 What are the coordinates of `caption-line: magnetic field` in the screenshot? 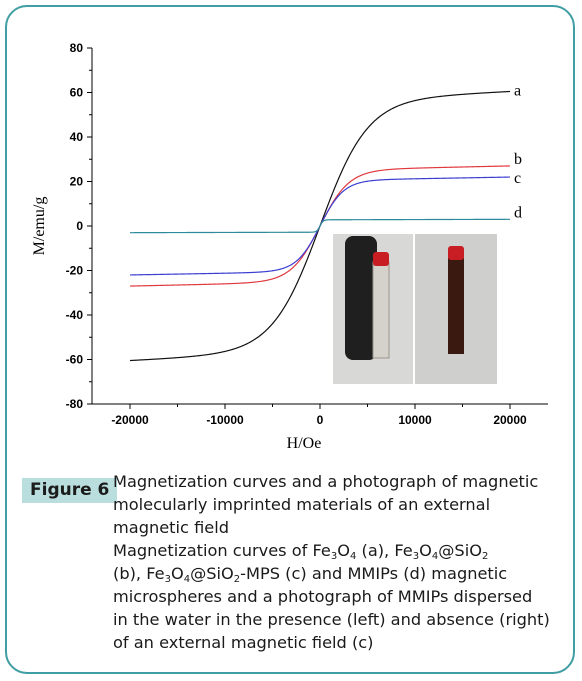 It's located at (171, 527).